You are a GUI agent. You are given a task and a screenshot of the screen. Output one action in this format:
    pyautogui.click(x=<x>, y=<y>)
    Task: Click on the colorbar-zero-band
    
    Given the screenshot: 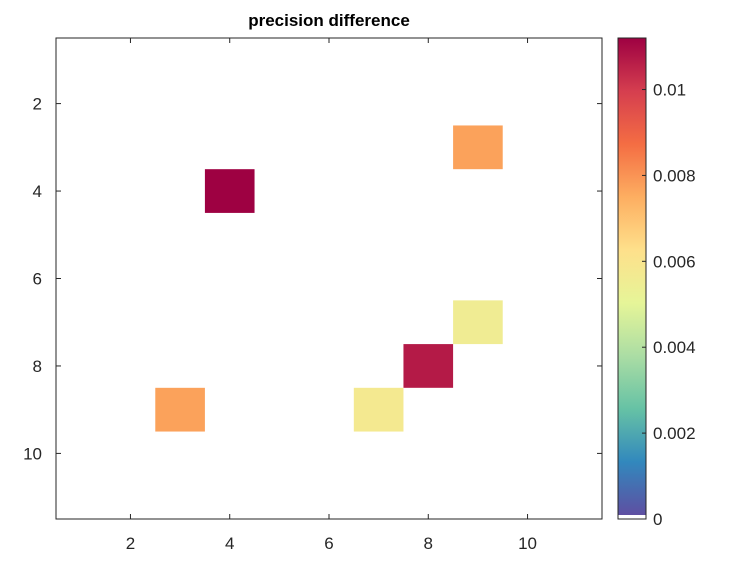 What is the action you would take?
    pyautogui.click(x=632, y=517)
    